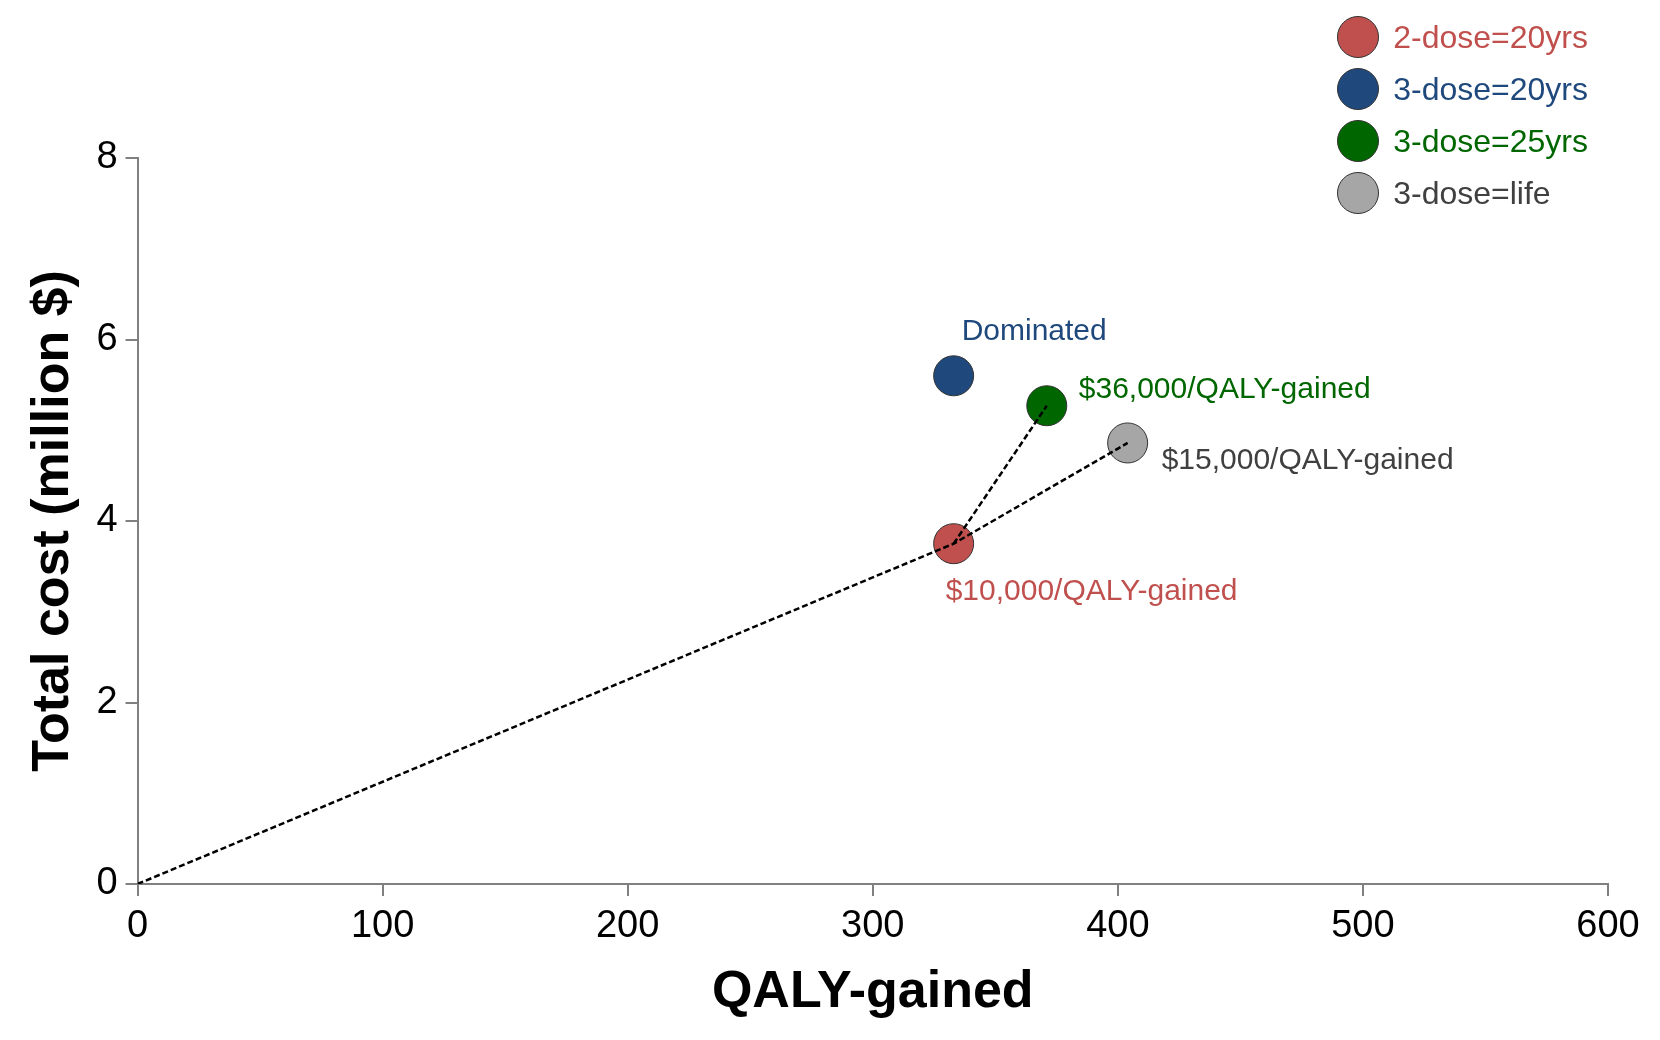 The image size is (1660, 1040). I want to click on y-axis-title: Total cost (million $), so click(49, 521).